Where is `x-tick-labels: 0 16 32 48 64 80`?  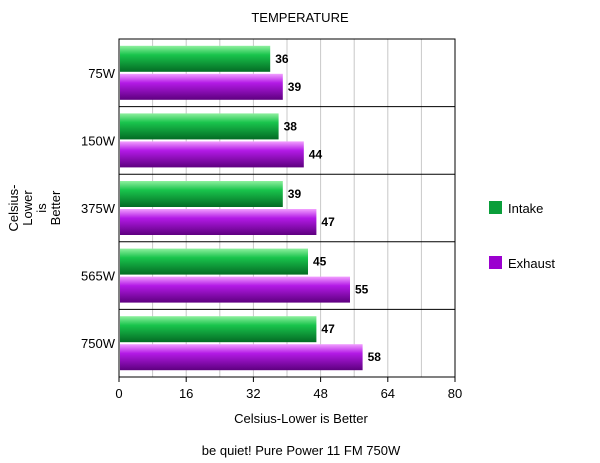
x-tick-labels: 0 16 32 48 64 80 is located at coordinates (288, 389).